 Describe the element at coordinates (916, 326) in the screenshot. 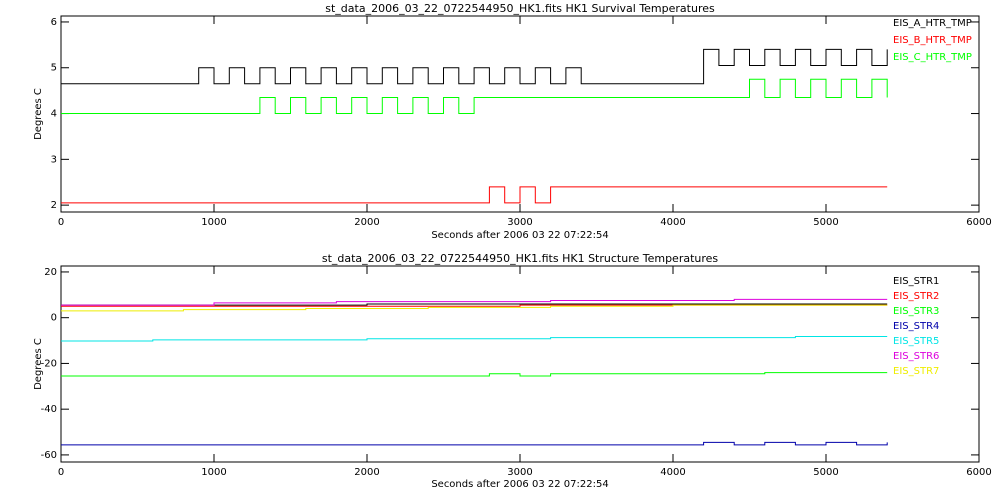

I see `legend-entry: EIS_STR4` at that location.